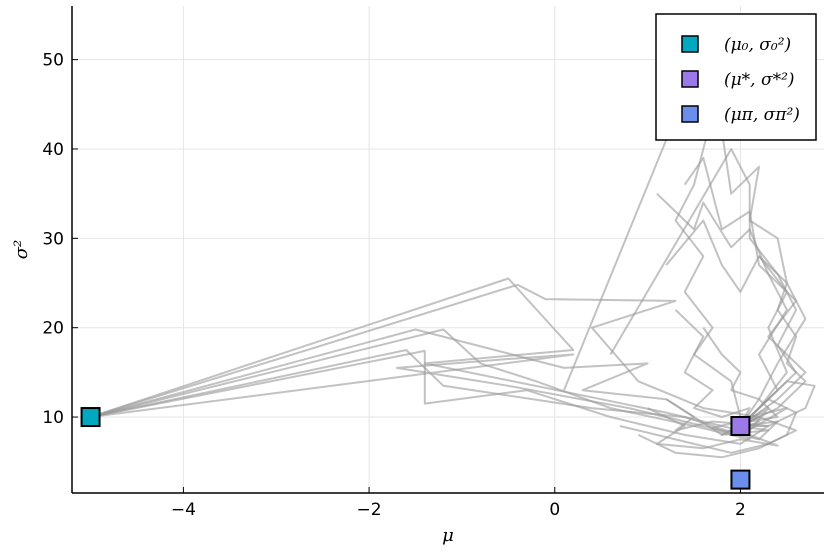  Describe the element at coordinates (53, 329) in the screenshot. I see `y-tick-label-1: 20` at that location.